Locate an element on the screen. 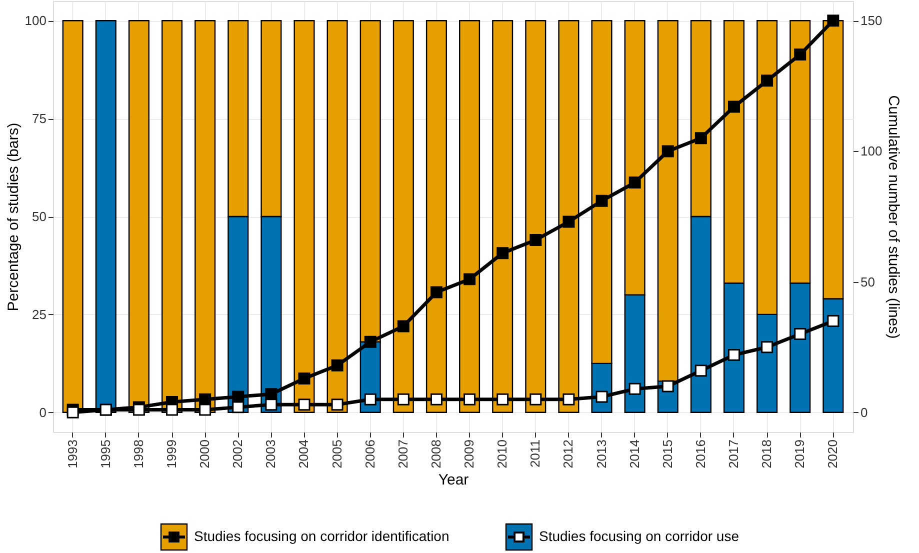  legend-label: Studies focusing on corridor identification is located at coordinates (322, 536).